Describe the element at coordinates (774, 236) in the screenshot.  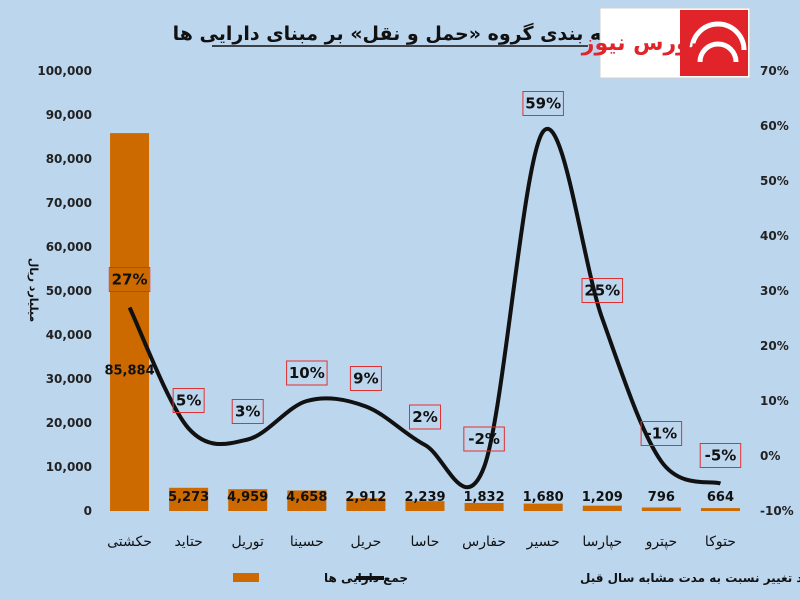
I see `y2-tick-label: 40%` at that location.